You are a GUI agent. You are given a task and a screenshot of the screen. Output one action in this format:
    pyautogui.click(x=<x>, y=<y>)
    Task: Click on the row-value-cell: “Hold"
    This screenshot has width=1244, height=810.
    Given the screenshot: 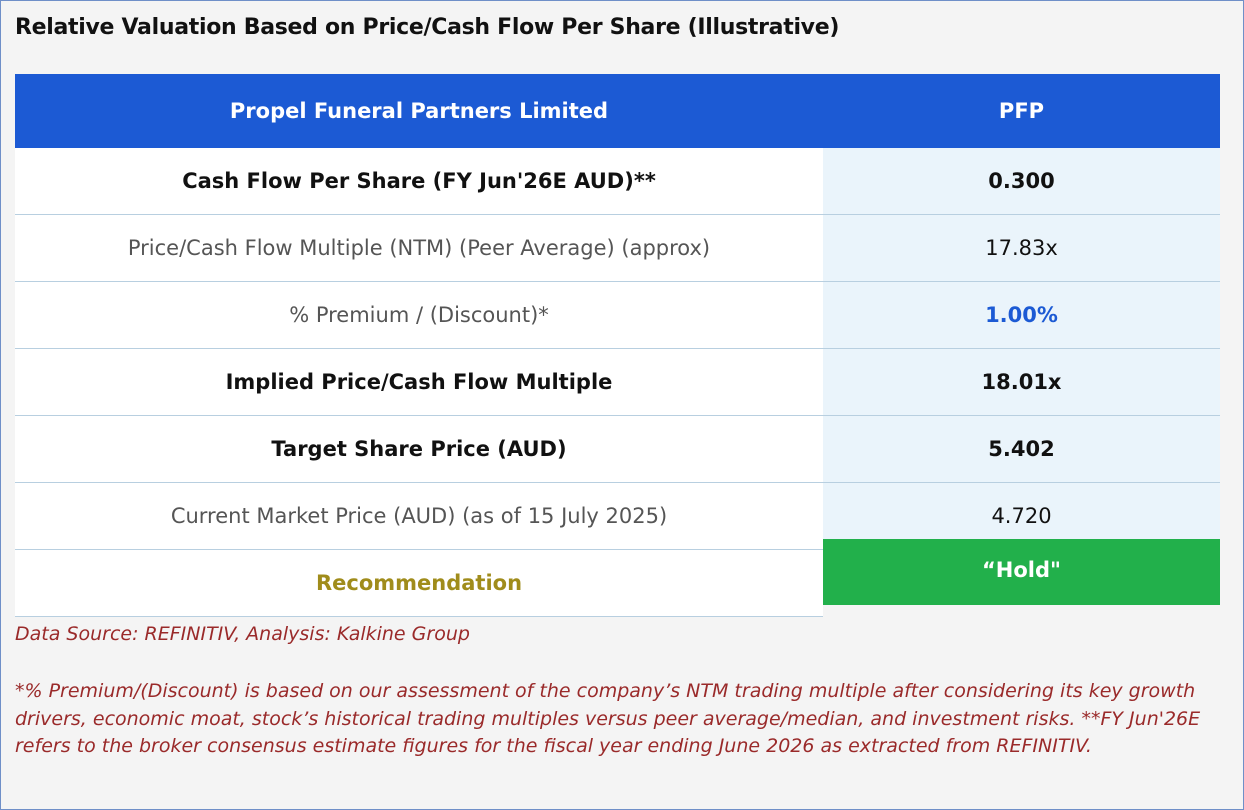 What is the action you would take?
    pyautogui.click(x=1021, y=578)
    